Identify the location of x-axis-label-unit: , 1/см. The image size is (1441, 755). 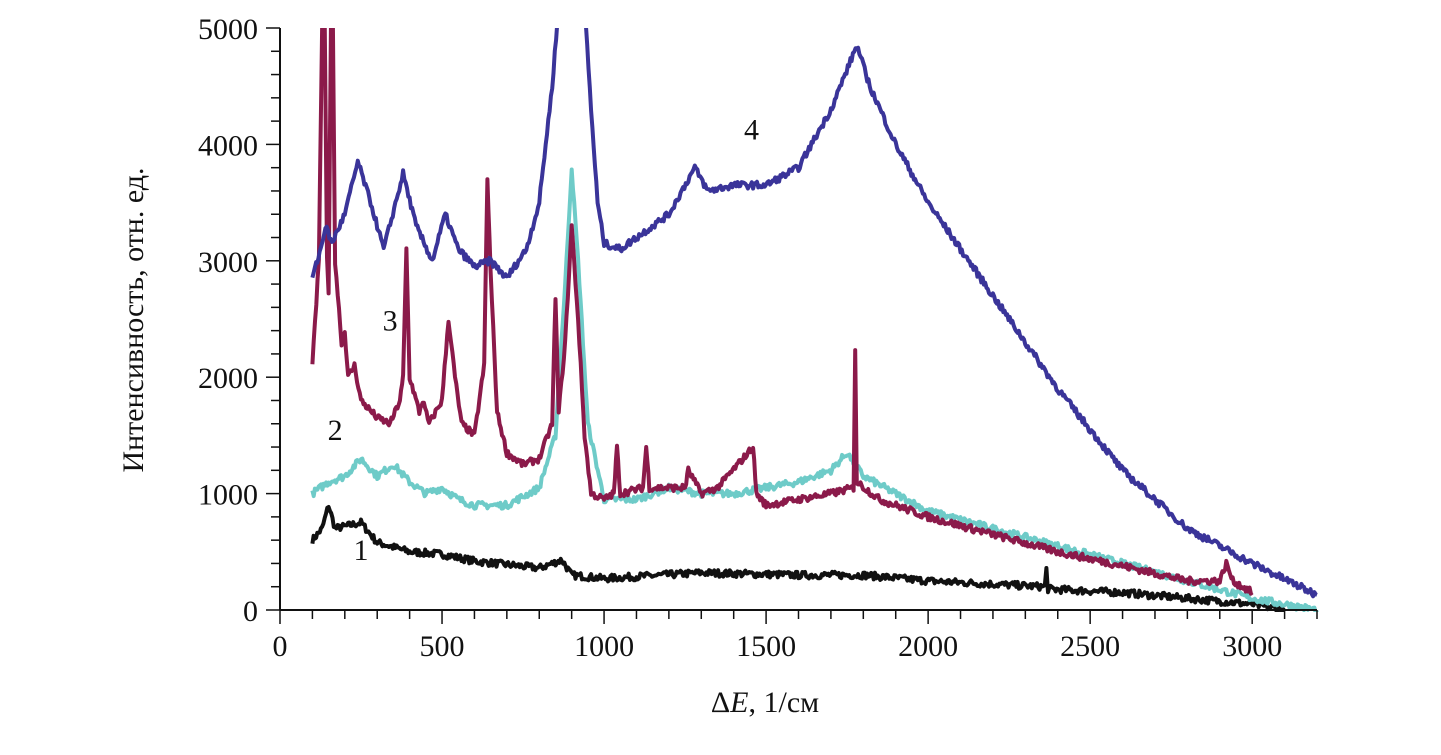
(783, 702).